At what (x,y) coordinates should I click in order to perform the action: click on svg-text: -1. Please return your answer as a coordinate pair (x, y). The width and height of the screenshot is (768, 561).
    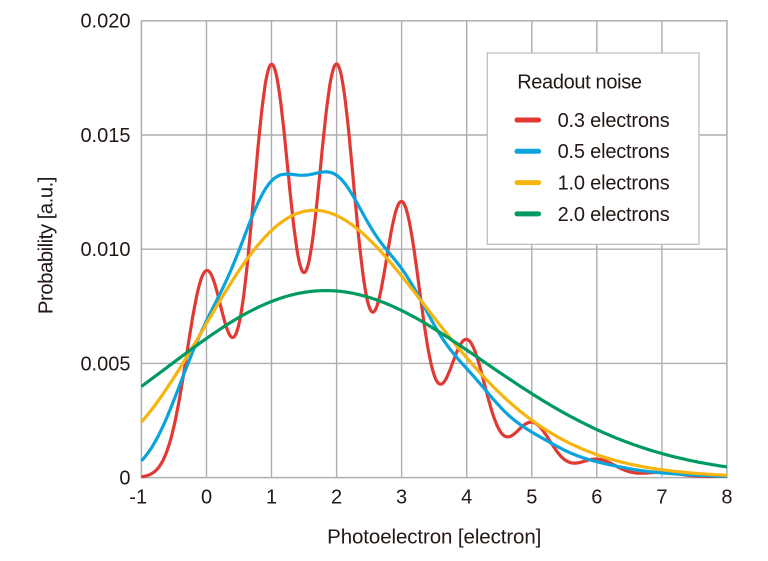
    Looking at the image, I should click on (138, 498).